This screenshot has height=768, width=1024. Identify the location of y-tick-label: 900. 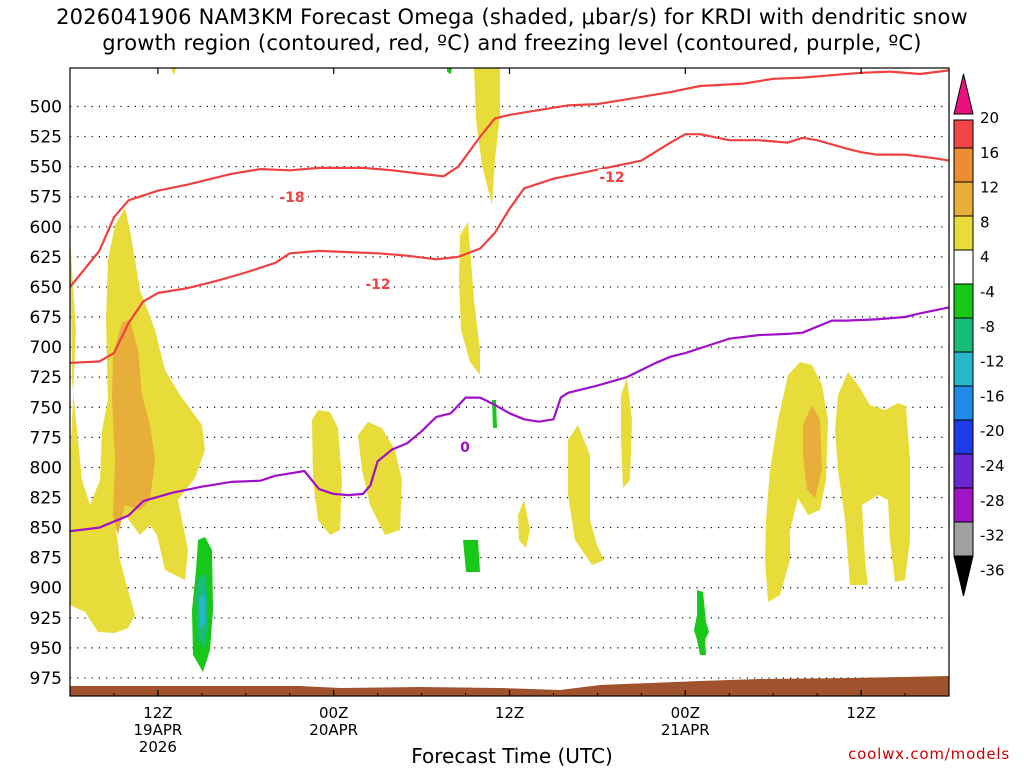
(46, 589).